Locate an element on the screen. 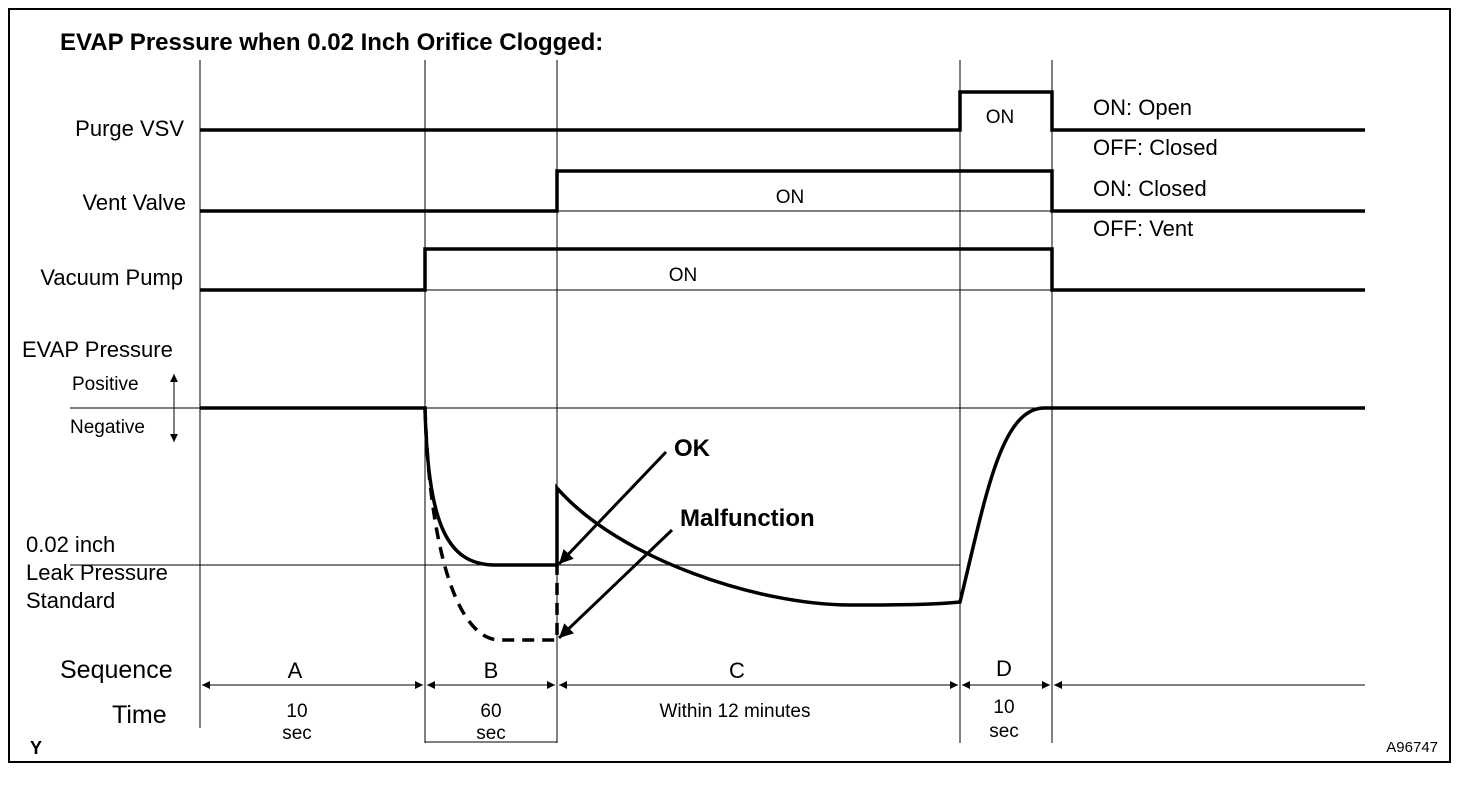  ok-label: OK is located at coordinates (692, 448).